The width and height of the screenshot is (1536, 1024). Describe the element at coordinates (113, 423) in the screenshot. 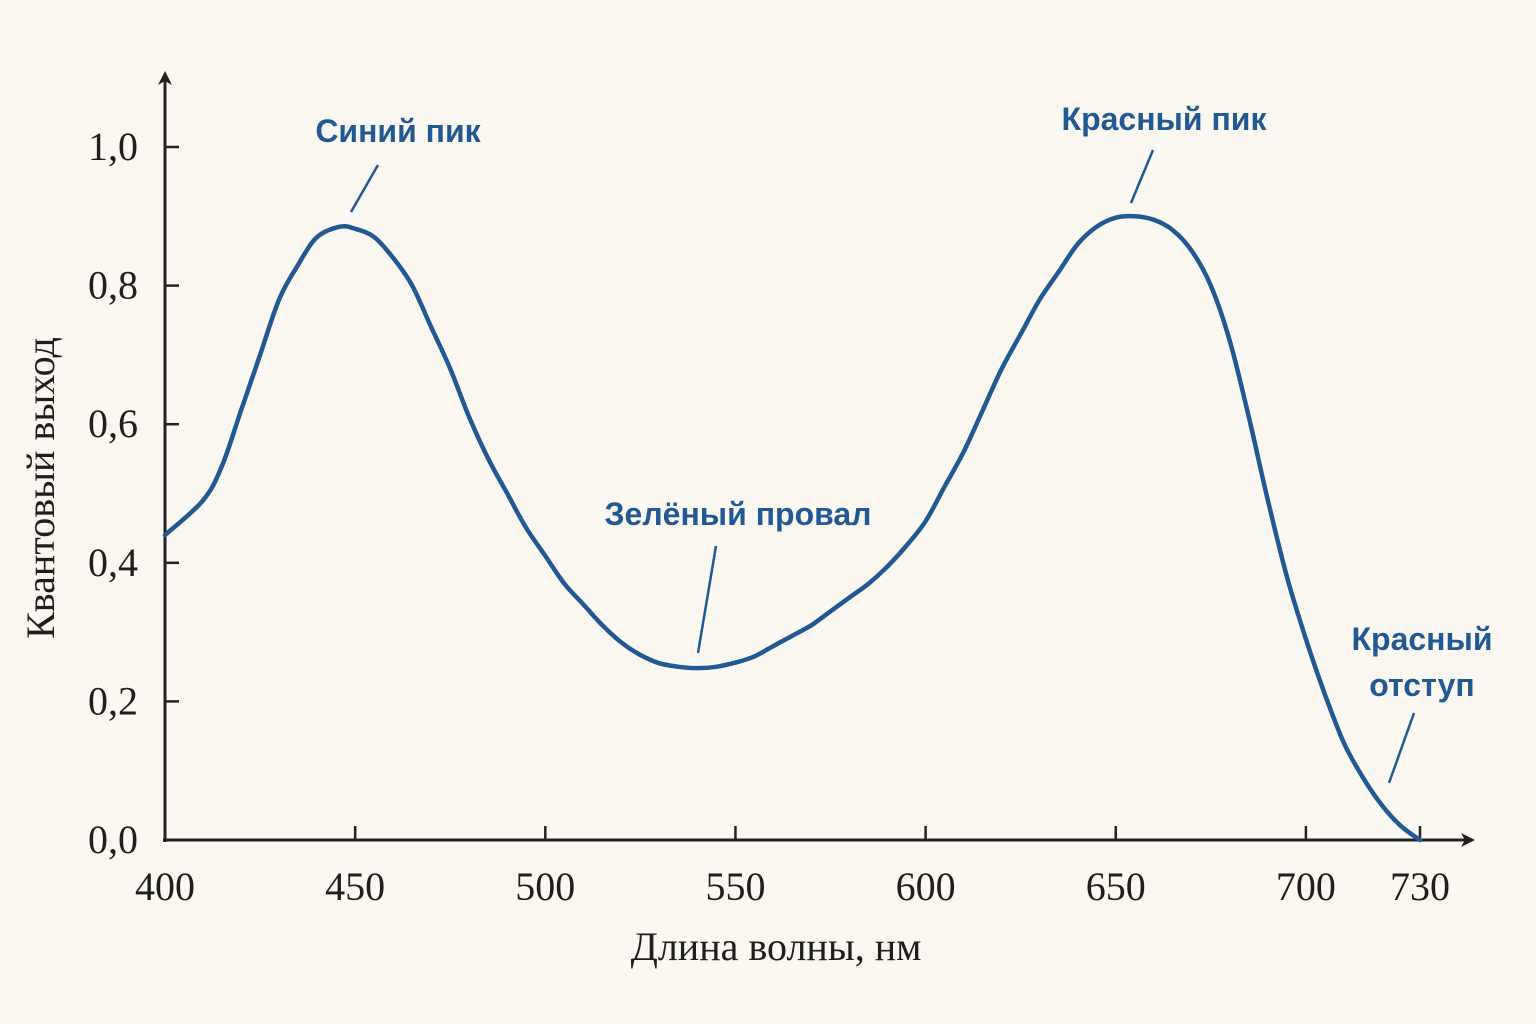

I see `y-tick-label: 0,6` at that location.